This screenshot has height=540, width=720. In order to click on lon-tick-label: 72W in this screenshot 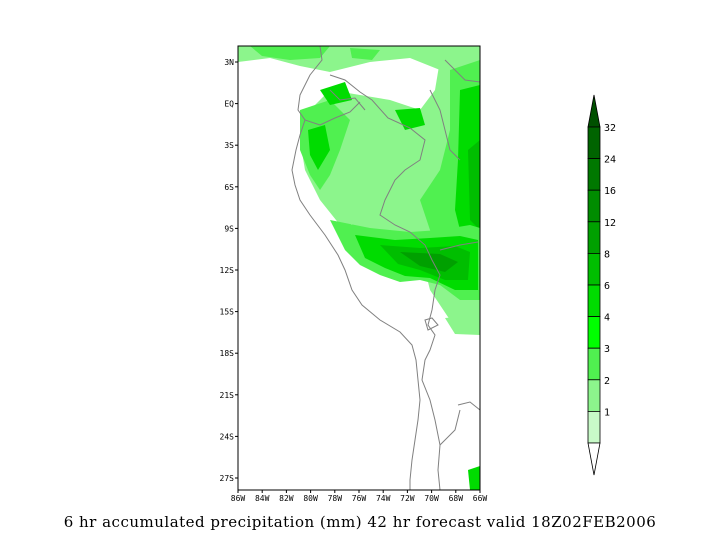, I will do `click(407, 498)`.